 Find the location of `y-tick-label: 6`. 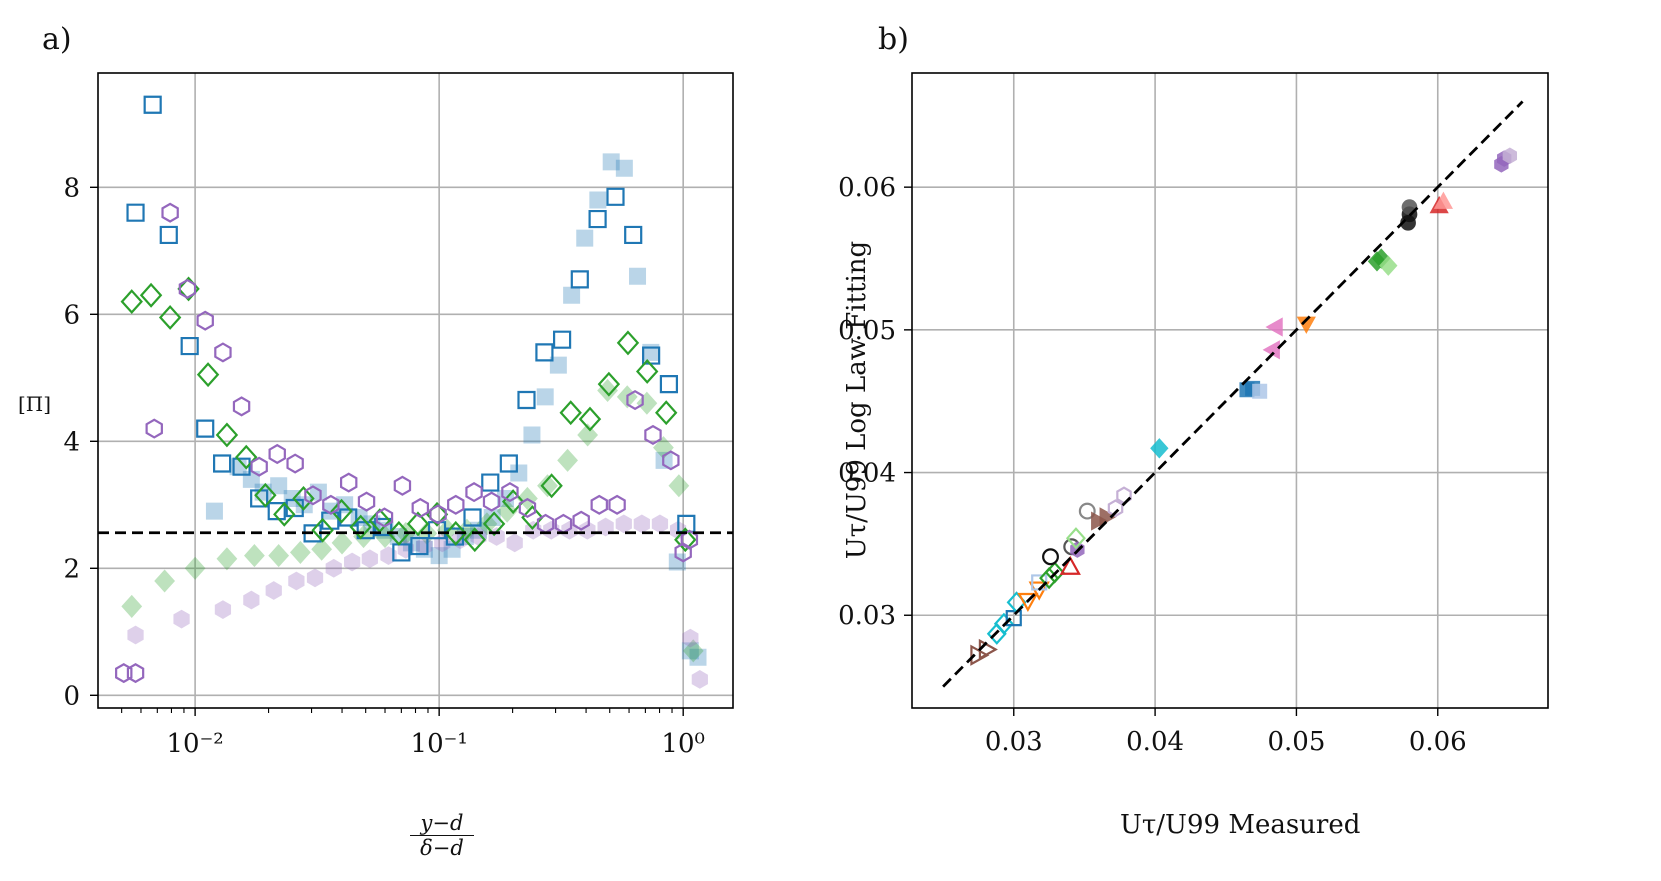

y-tick-label: 6 is located at coordinates (71, 315).